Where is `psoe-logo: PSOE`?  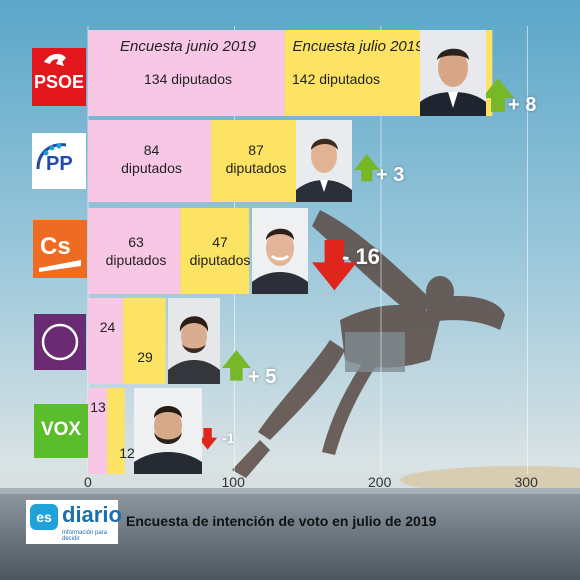
psoe-logo: PSOE is located at coordinates (59, 77).